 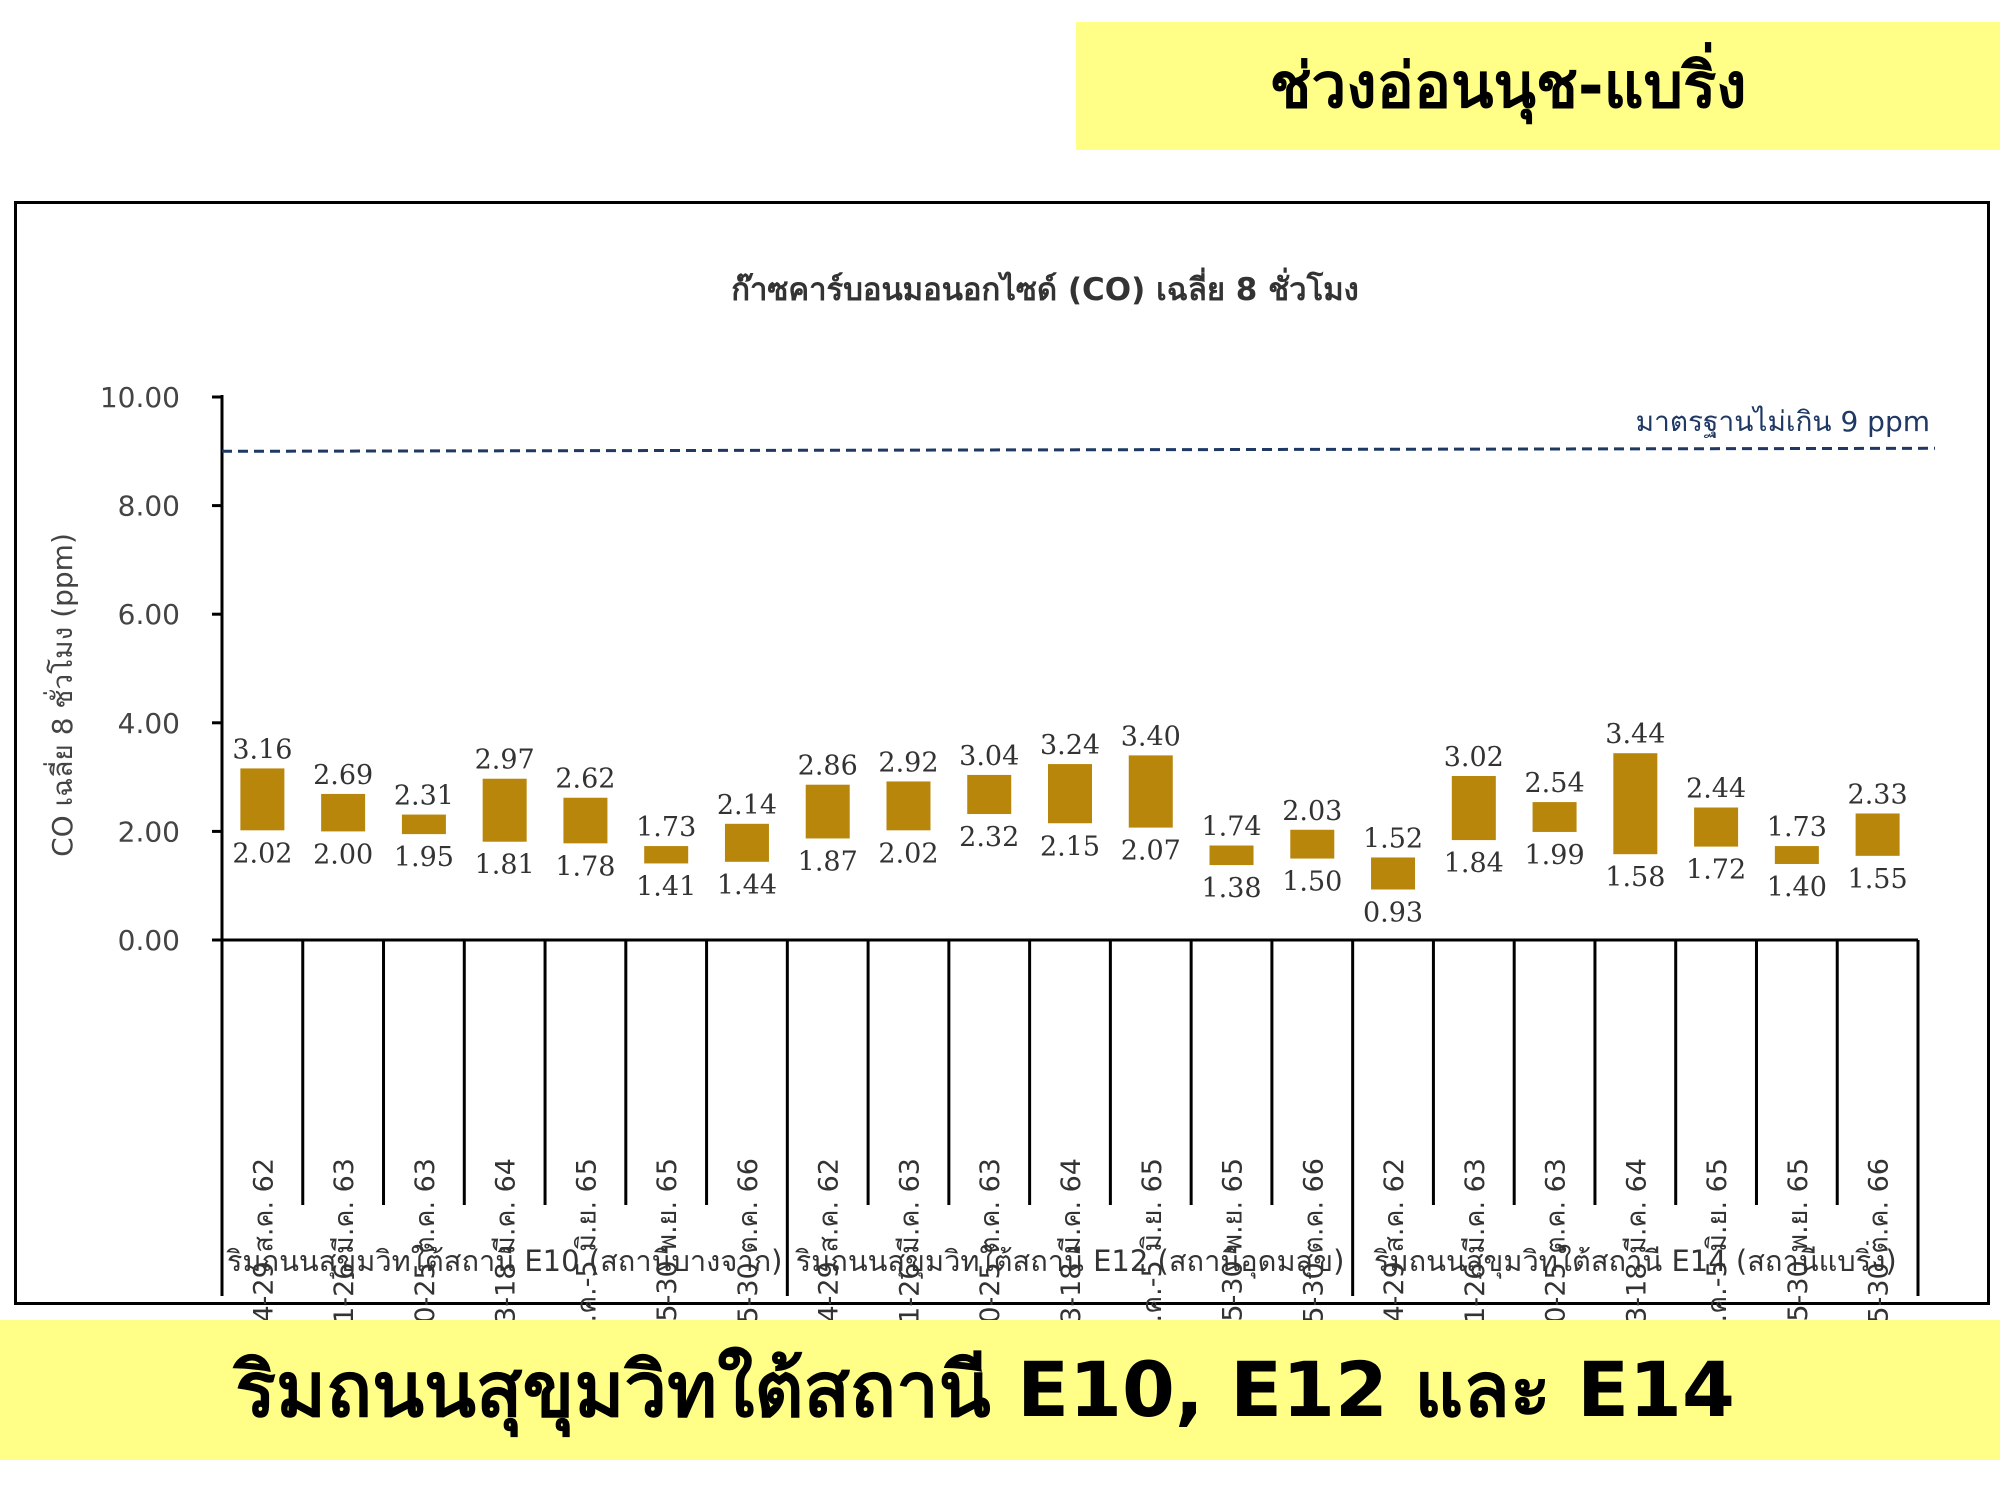 I want to click on group-label: ริมถนนสุขุมวิทใต้สถานี E10 (สถานีบางจาก), so click(x=504, y=1261).